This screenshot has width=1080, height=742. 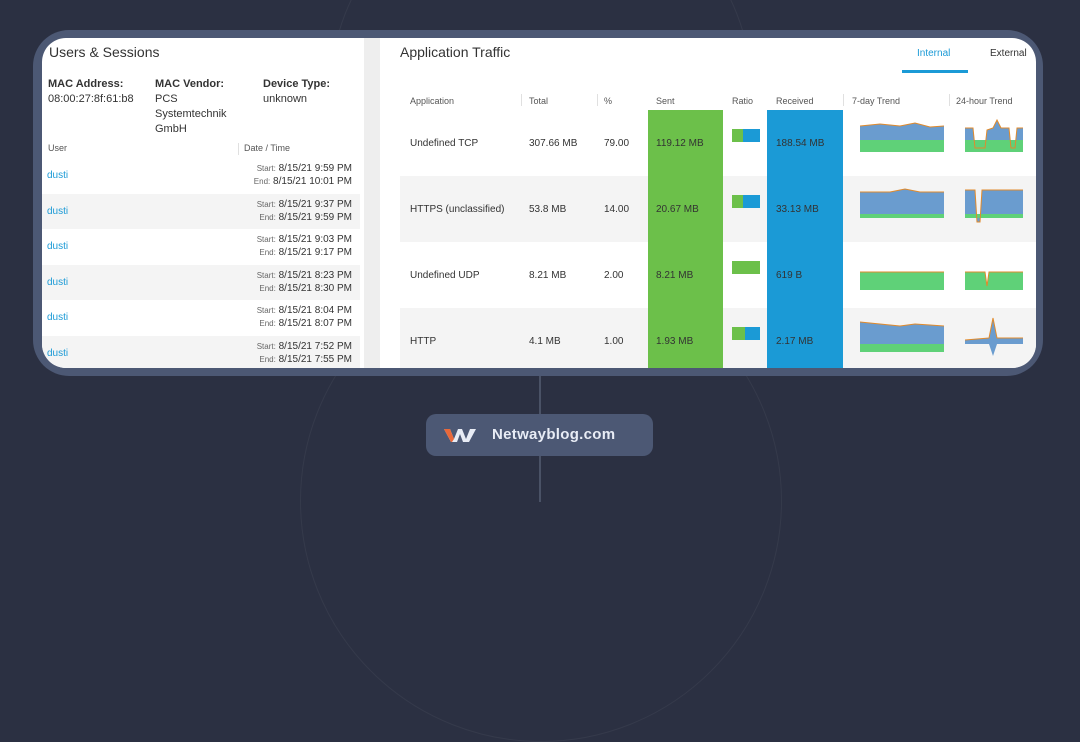 I want to click on app-received: 33.13 MB, so click(x=797, y=209).